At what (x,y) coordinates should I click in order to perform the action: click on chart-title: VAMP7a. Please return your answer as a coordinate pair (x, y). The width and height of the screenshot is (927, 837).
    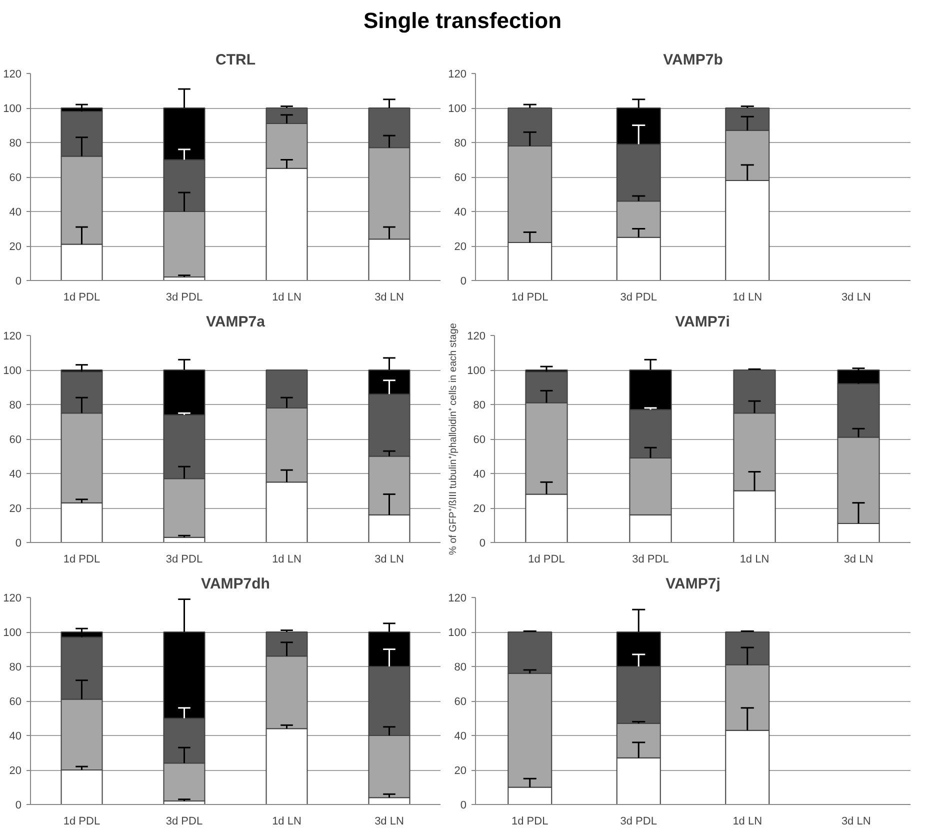
    Looking at the image, I should click on (236, 322).